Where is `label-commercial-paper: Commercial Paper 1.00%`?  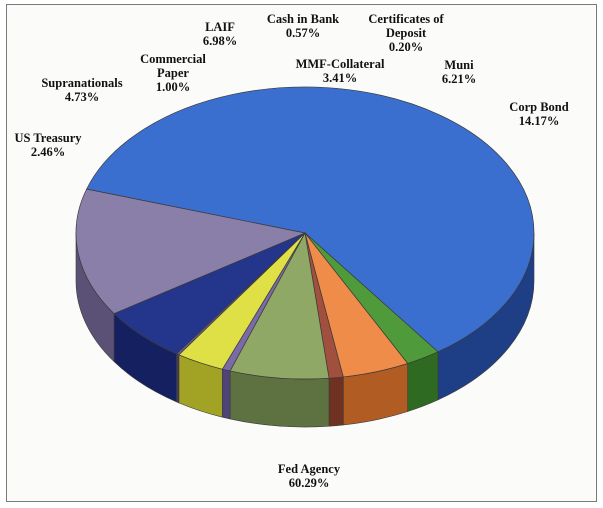
label-commercial-paper: Commercial Paper 1.00% is located at coordinates (173, 73).